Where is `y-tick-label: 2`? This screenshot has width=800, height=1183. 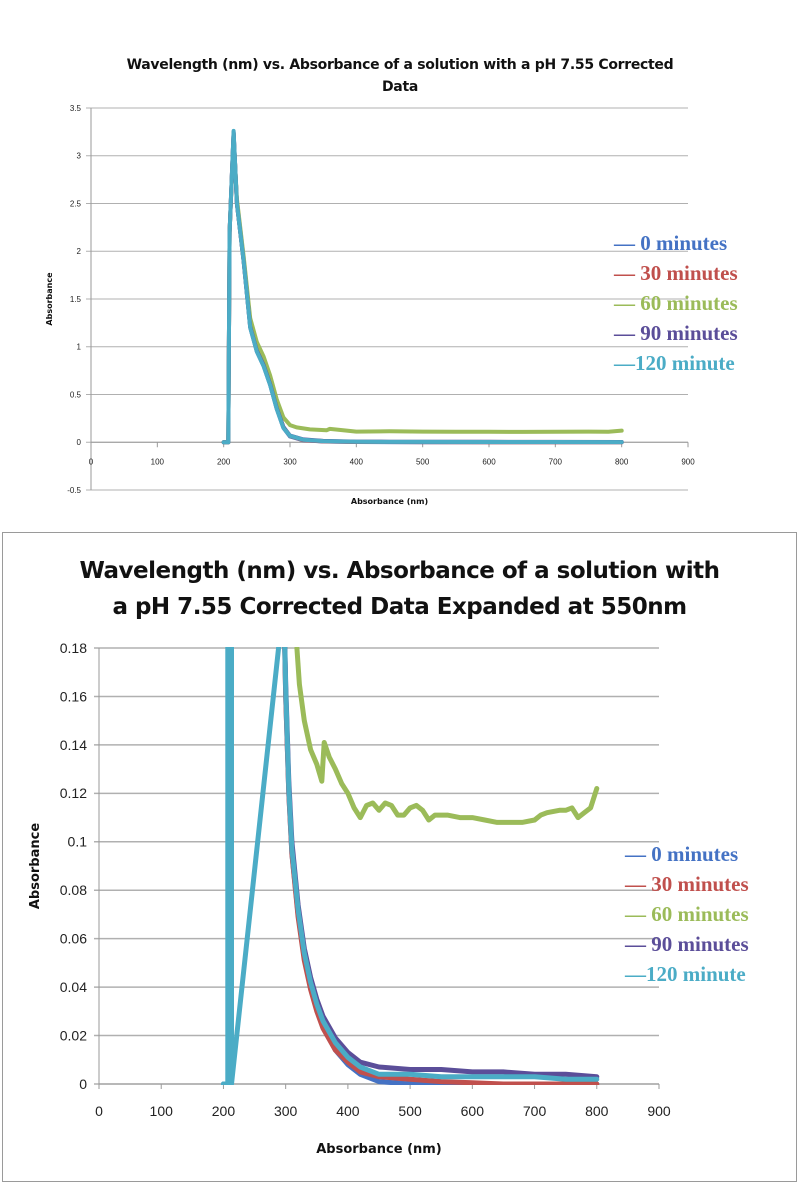
y-tick-label: 2 is located at coordinates (79, 251).